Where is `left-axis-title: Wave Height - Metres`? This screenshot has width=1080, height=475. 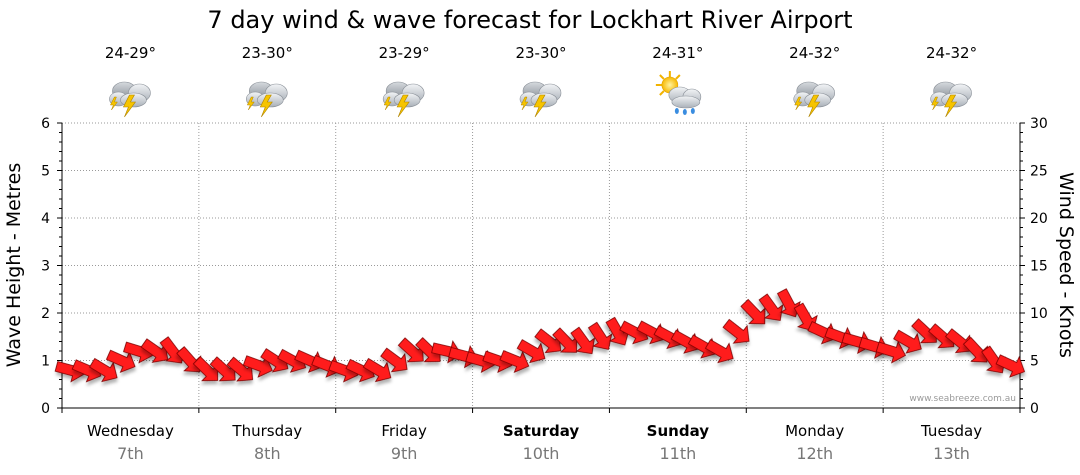 left-axis-title: Wave Height - Metres is located at coordinates (14, 265).